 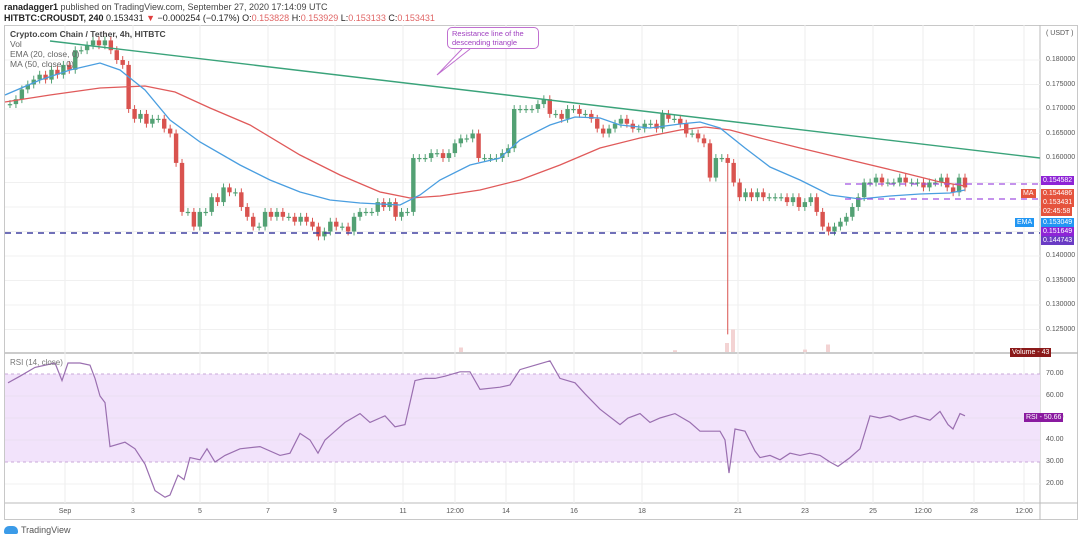 What do you see at coordinates (1025, 222) in the screenshot?
I see `price-tag-label: EMA` at bounding box center [1025, 222].